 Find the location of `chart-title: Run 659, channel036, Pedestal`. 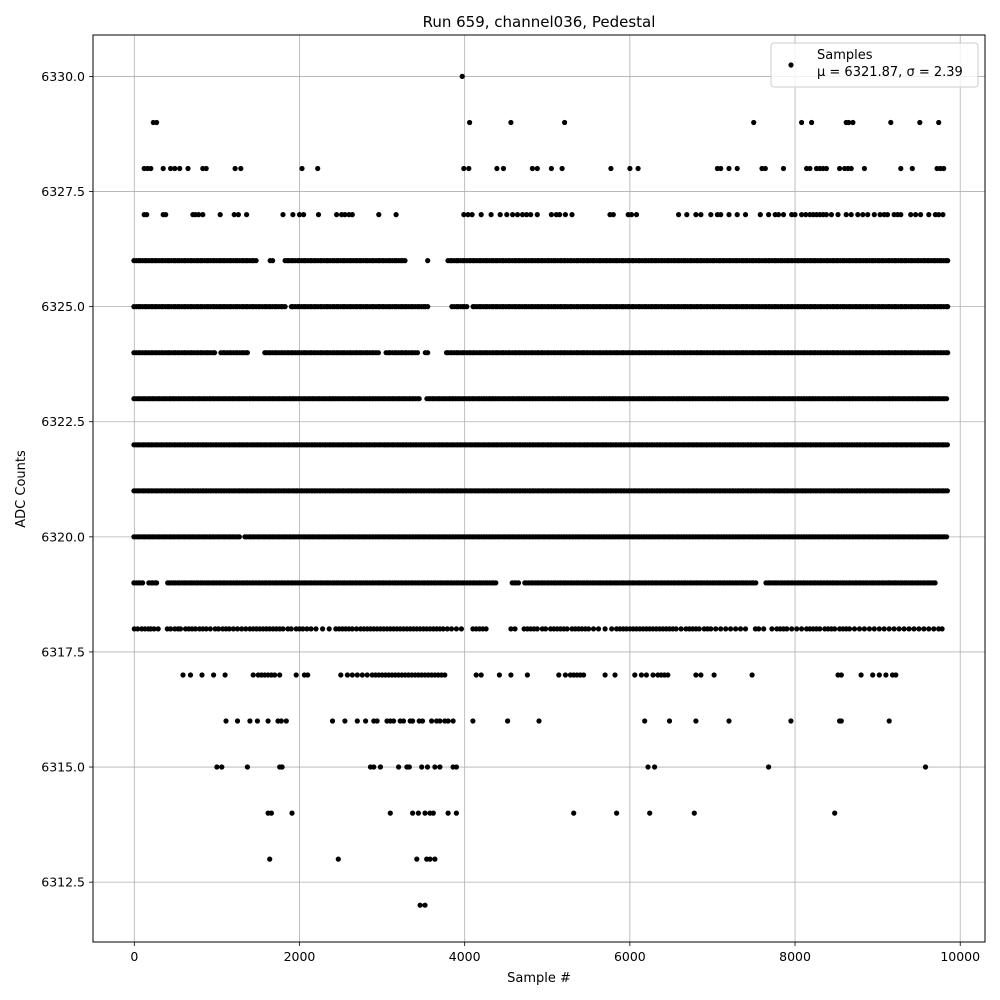

chart-title: Run 659, channel036, Pedestal is located at coordinates (539, 22).